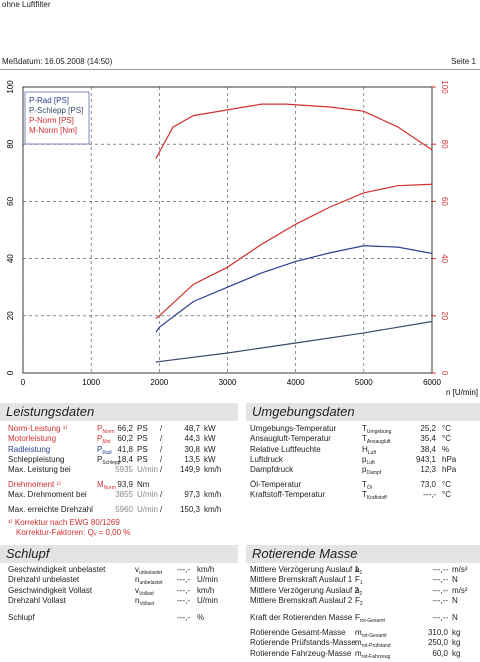 The image size is (480, 662). Describe the element at coordinates (125, 449) in the screenshot. I see `value: 41,8` at that location.